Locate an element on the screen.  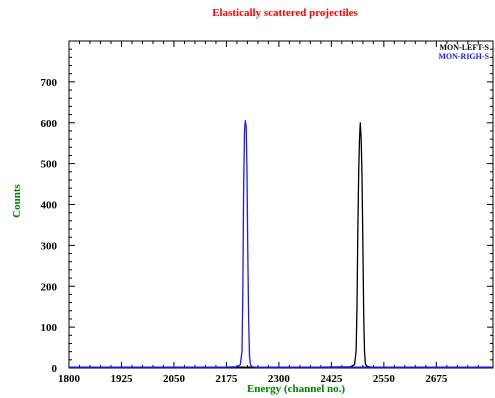
x-tick-label: 2050 is located at coordinates (174, 379).